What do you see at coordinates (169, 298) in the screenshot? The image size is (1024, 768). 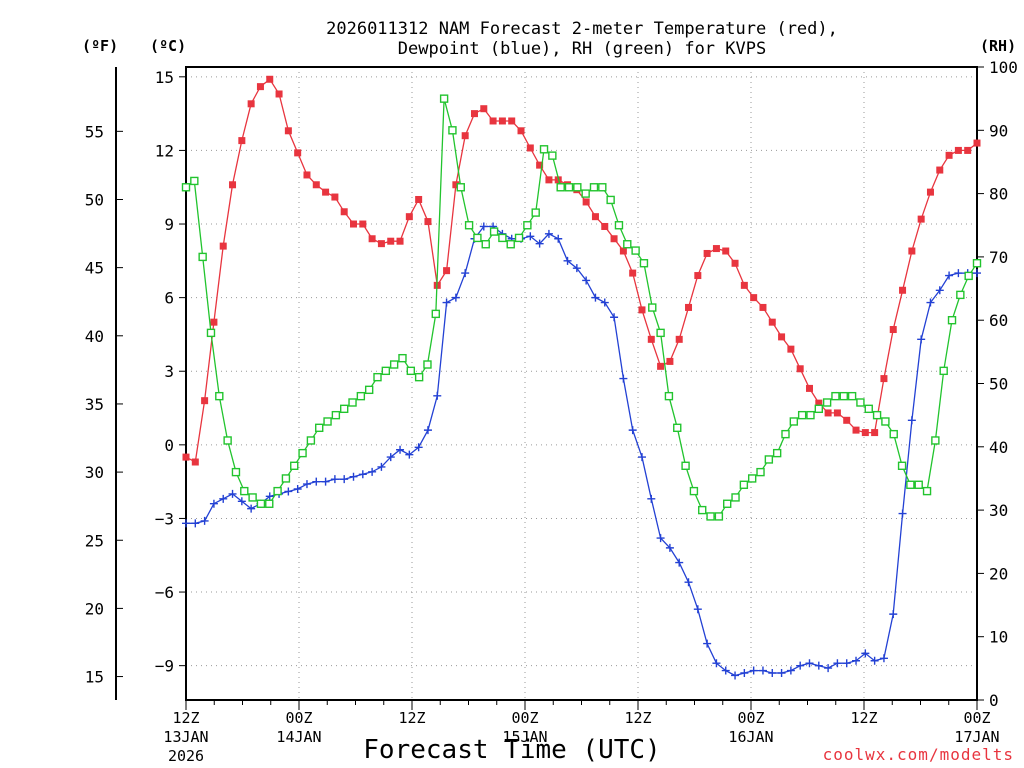 I see `celsius-tick-label: 6` at bounding box center [169, 298].